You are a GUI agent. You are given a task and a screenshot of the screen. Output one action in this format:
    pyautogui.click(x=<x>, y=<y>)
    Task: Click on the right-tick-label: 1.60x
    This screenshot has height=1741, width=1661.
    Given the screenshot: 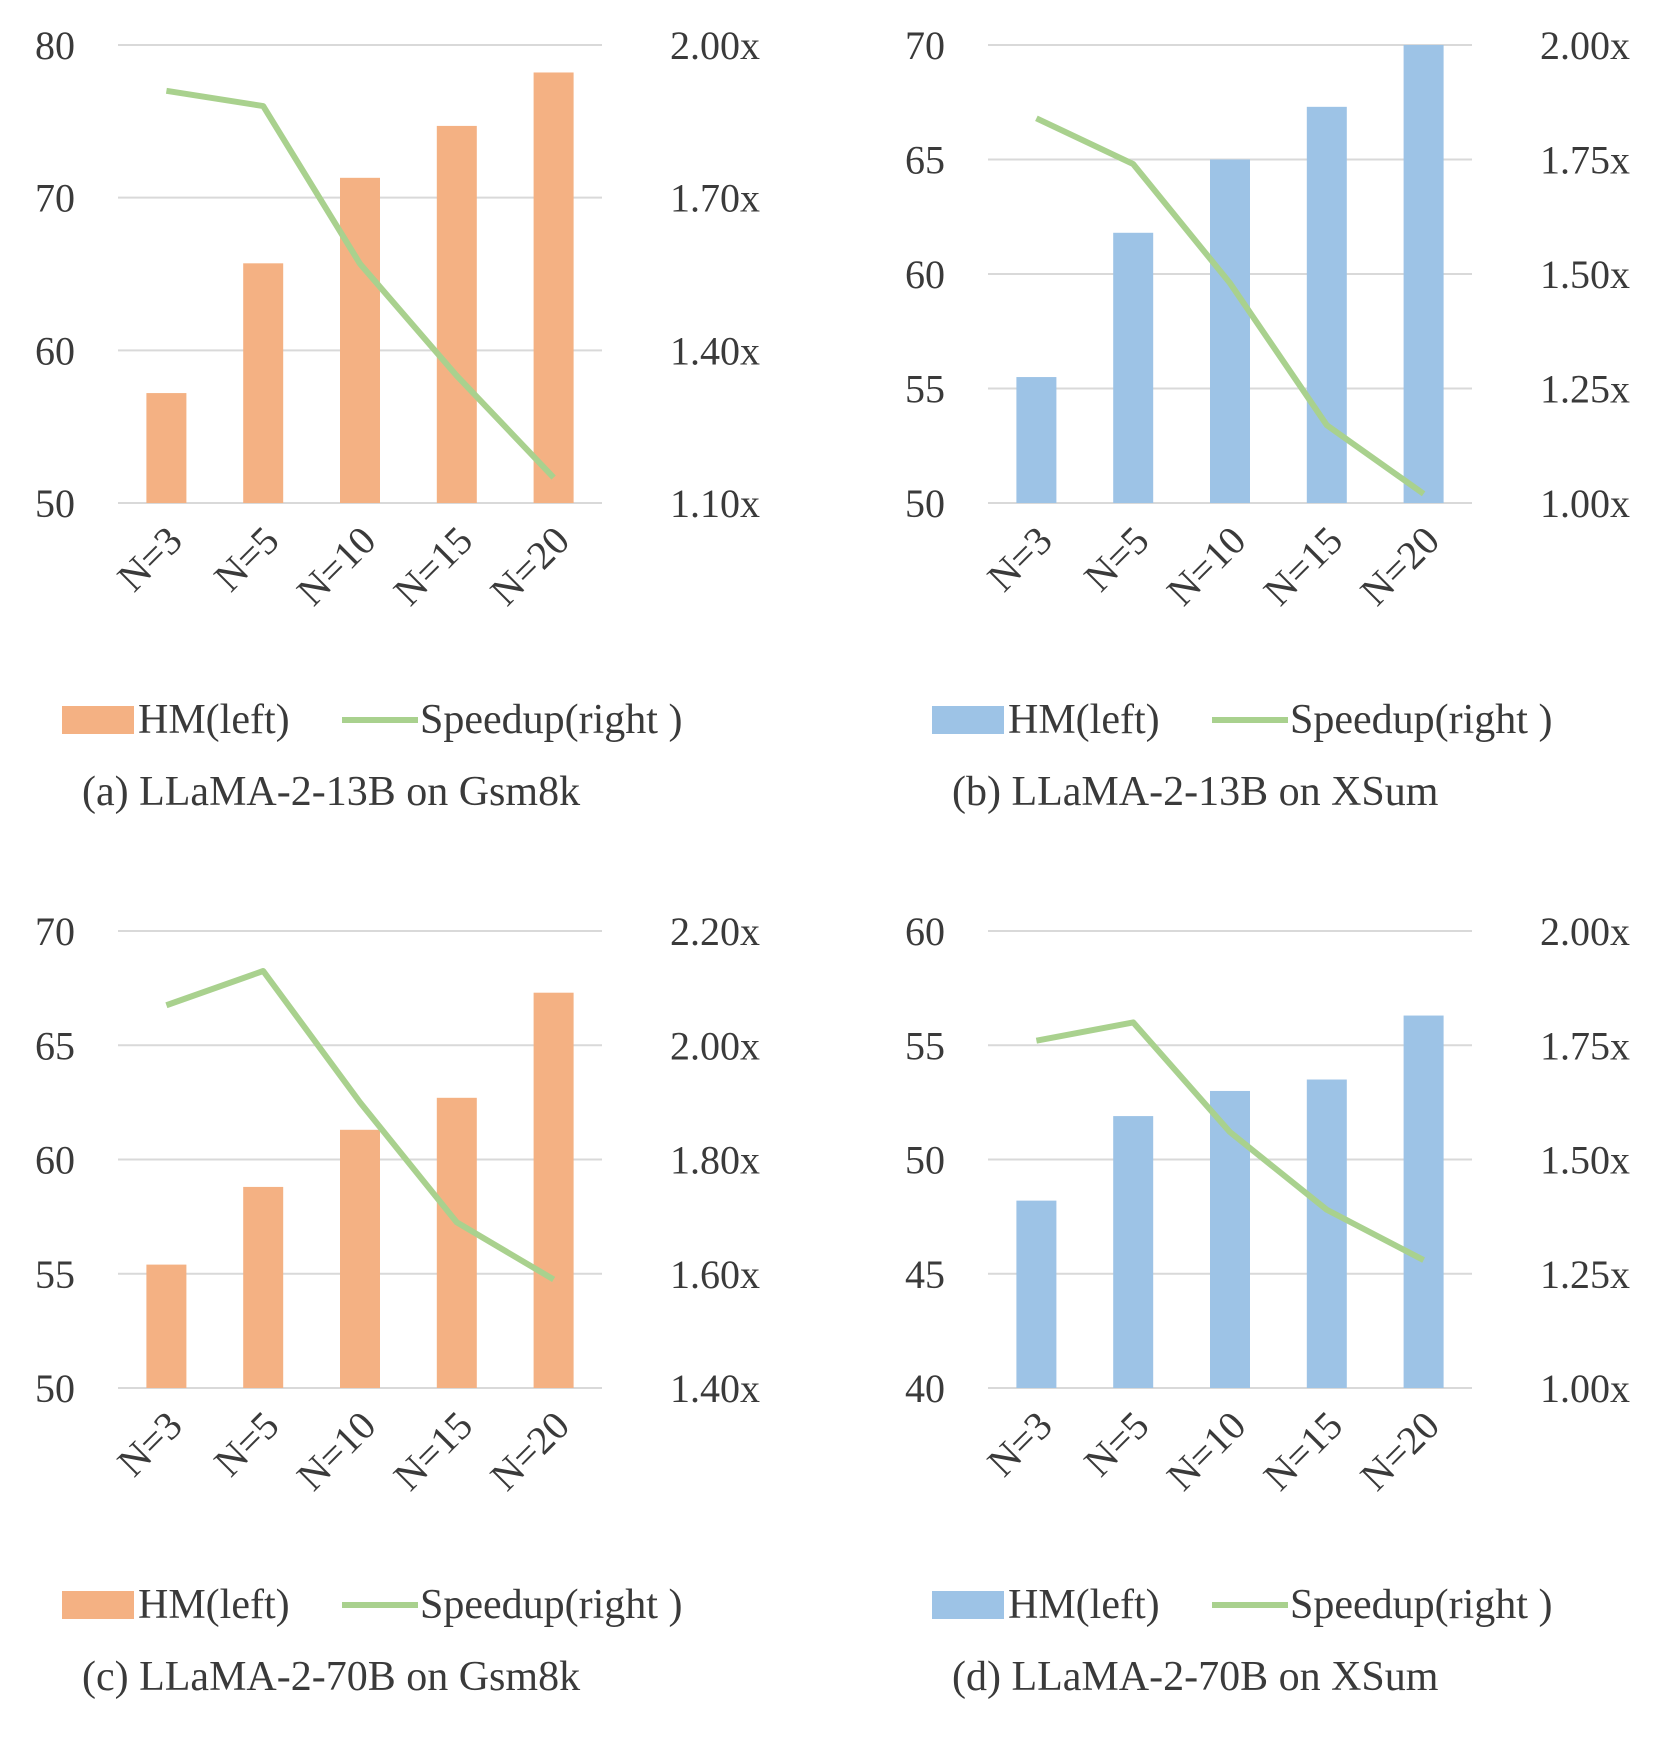 What is the action you would take?
    pyautogui.click(x=715, y=1274)
    